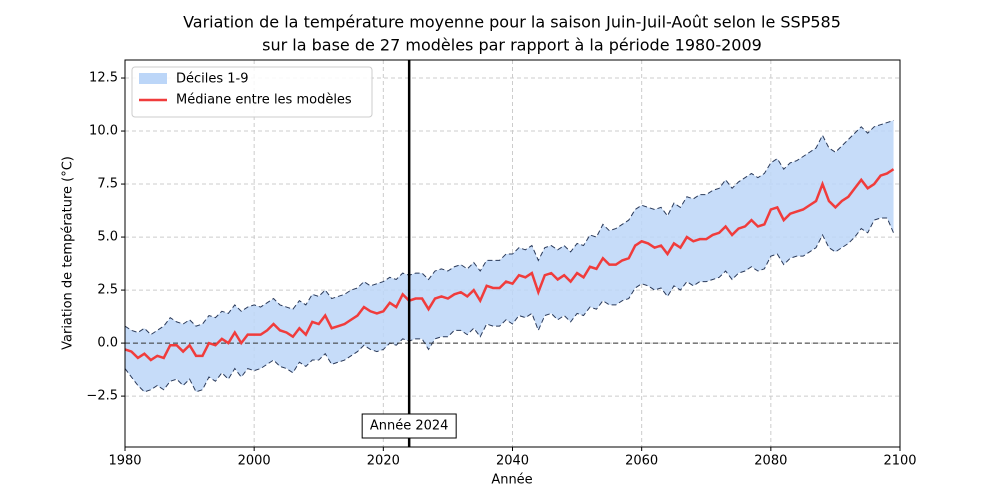 The height and width of the screenshot is (500, 1000). Describe the element at coordinates (383, 461) in the screenshot. I see `x-tick-label: 2020` at that location.